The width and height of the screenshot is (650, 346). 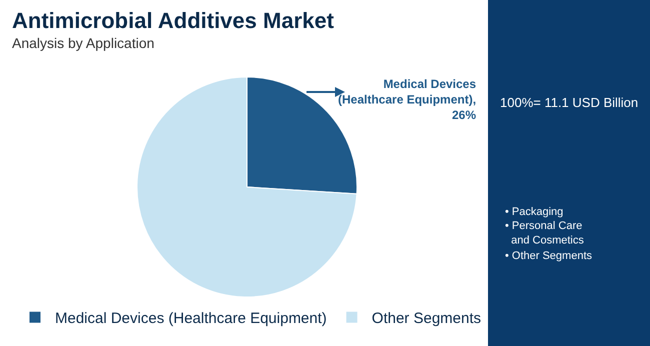 I want to click on text: 100%= 11.1 USD Billion, so click(x=569, y=102).